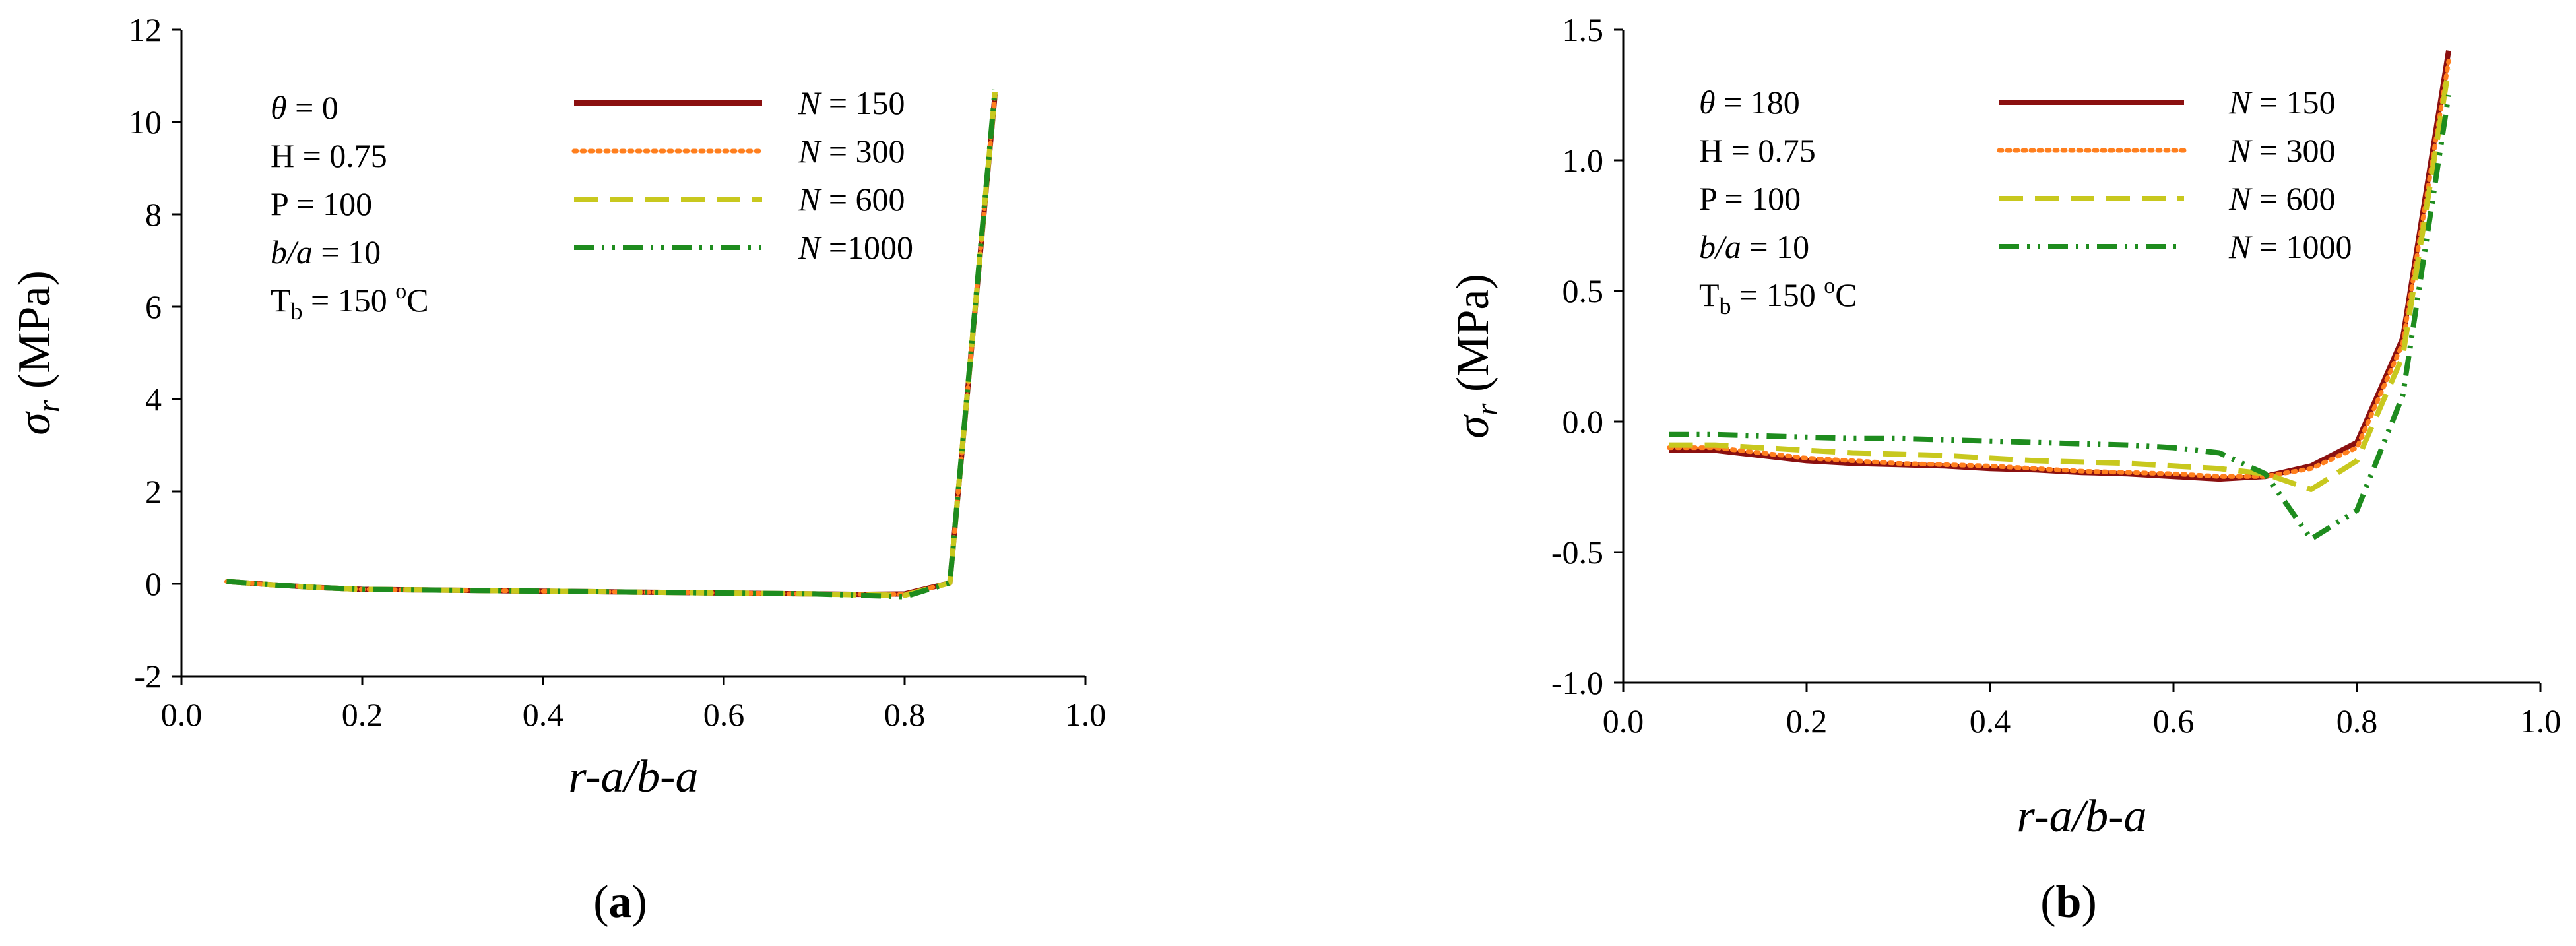 The width and height of the screenshot is (2576, 946). I want to click on legend-label: N =1000, so click(855, 247).